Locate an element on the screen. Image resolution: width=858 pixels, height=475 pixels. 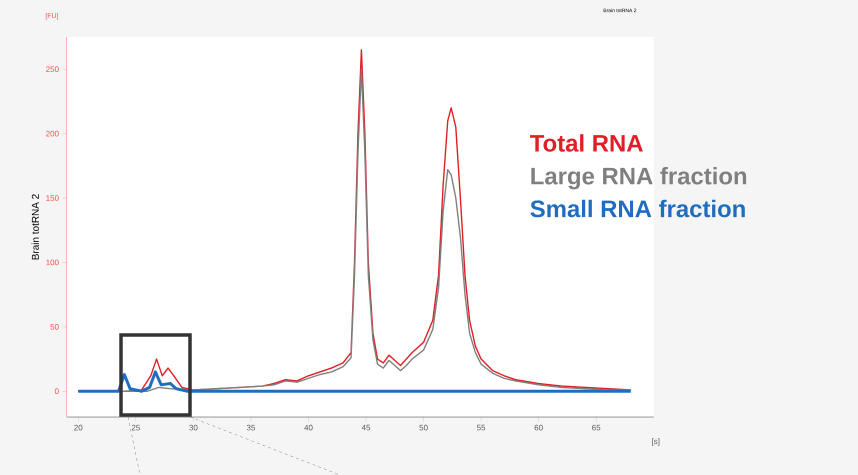
line-series is located at coordinates (354, 381).